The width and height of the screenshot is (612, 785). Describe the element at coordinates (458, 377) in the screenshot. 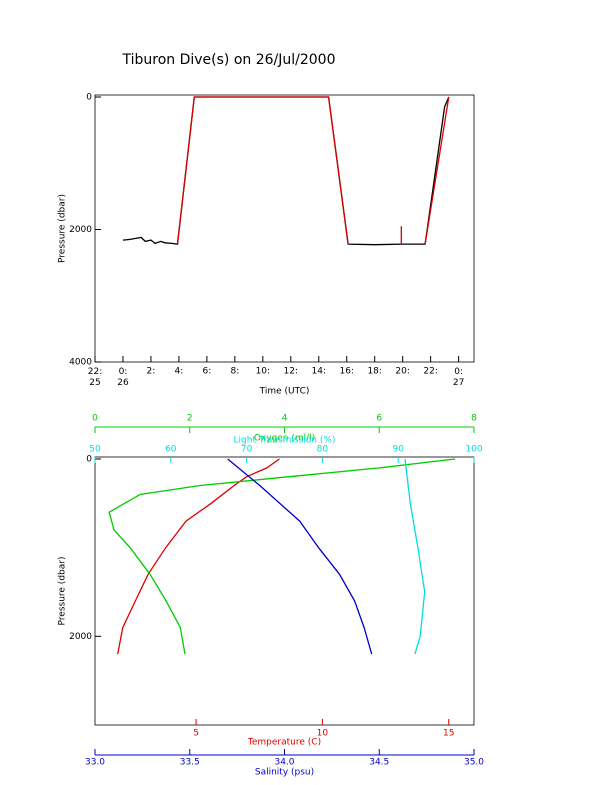

I see `x-tick-label: 0: 27` at that location.